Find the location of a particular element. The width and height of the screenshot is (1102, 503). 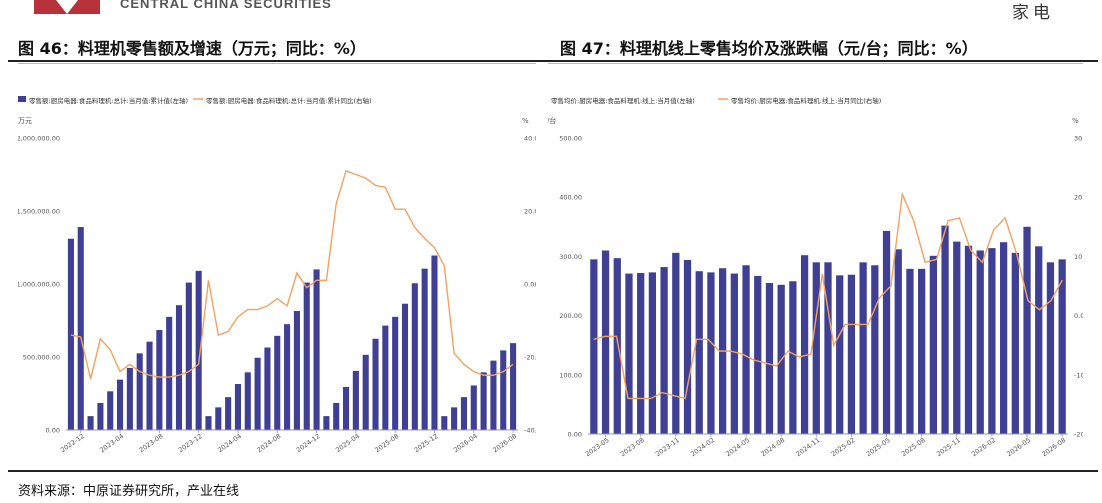

logo-text: CENTRAL CHINA SECURITIES is located at coordinates (226, 5).